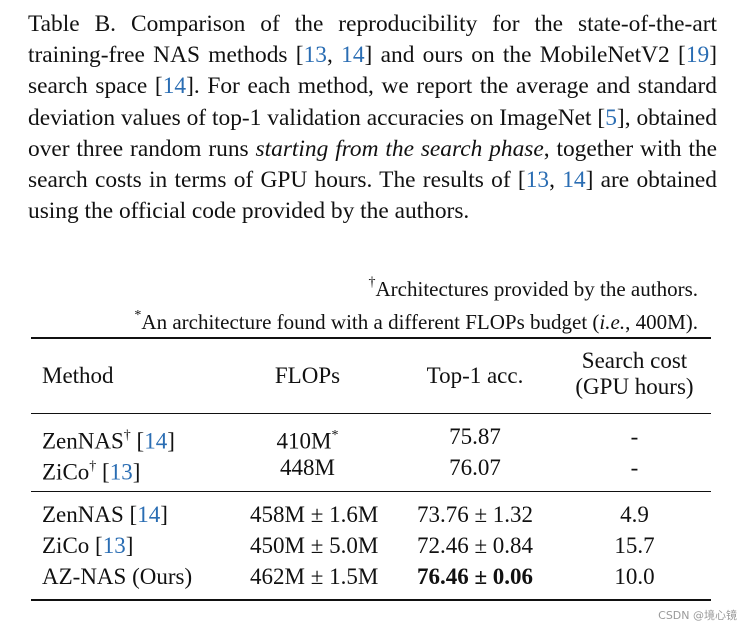  What do you see at coordinates (105, 514) in the screenshot?
I see `table-row-method: ZenNAS [14]` at bounding box center [105, 514].